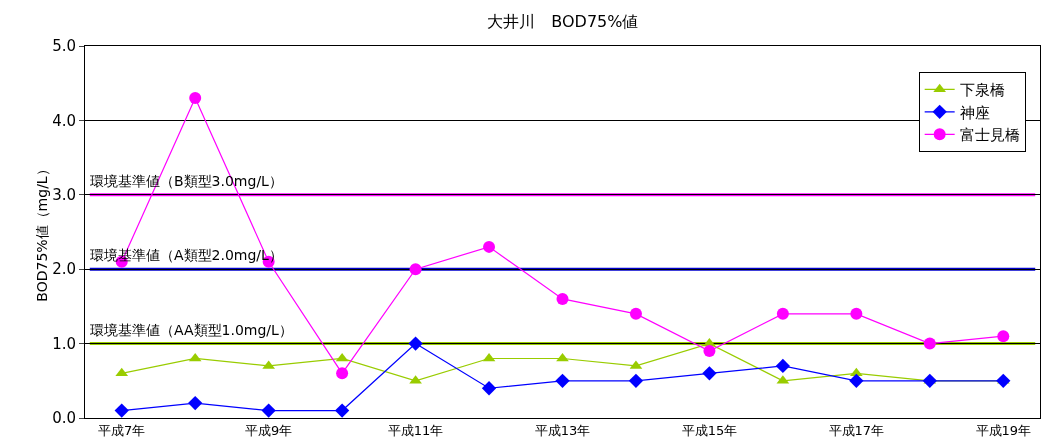  Describe the element at coordinates (122, 430) in the screenshot. I see `x-tick-label: 平成7年` at that location.